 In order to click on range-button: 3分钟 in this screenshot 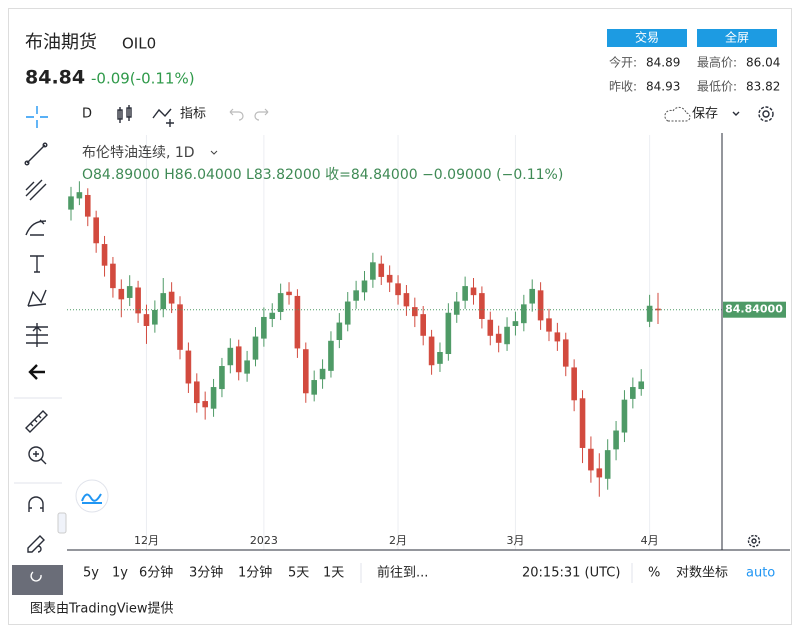, I will do `click(206, 573)`.